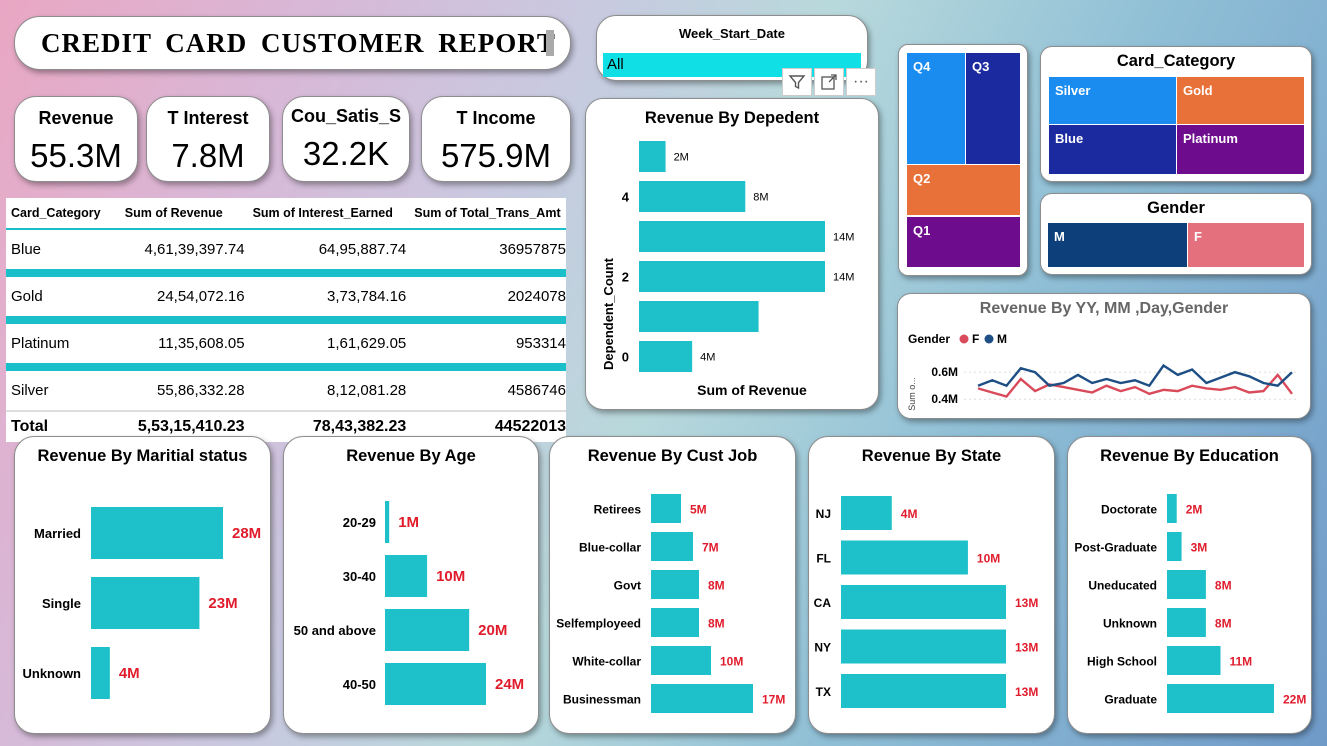  Describe the element at coordinates (1294, 700) in the screenshot. I see `data-label: 22M` at that location.